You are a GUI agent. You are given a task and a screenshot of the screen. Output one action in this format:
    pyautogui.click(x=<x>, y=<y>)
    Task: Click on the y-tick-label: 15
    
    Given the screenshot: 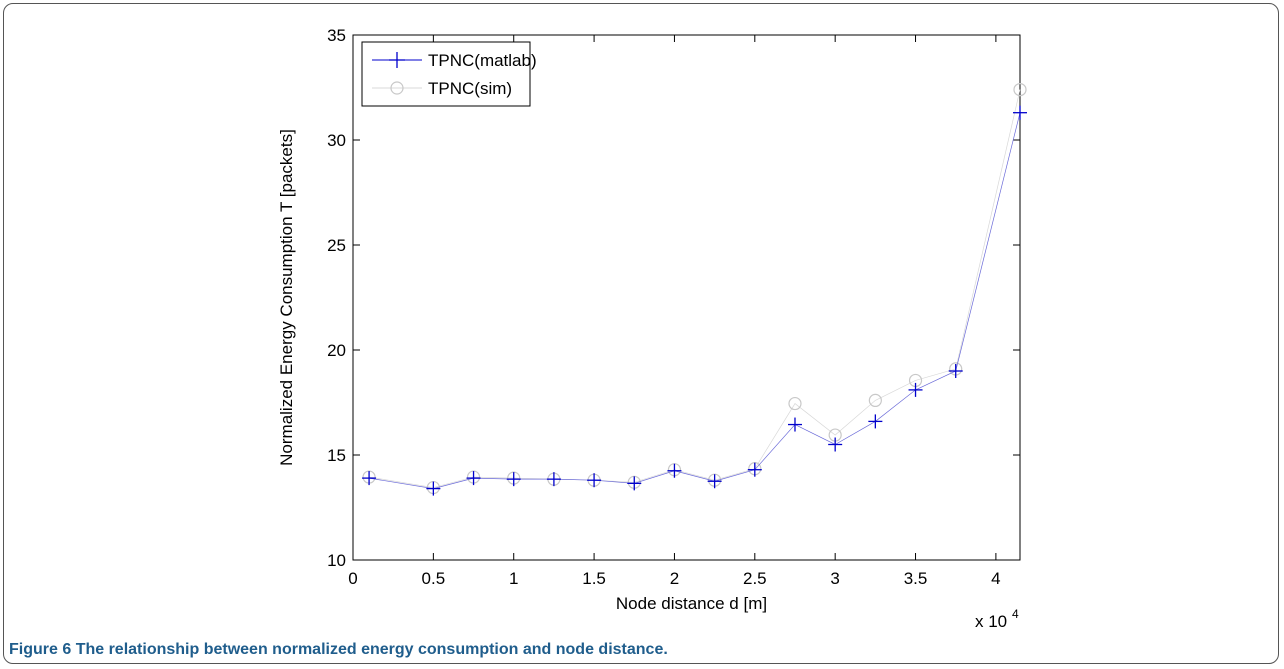 What is the action you would take?
    pyautogui.click(x=336, y=455)
    